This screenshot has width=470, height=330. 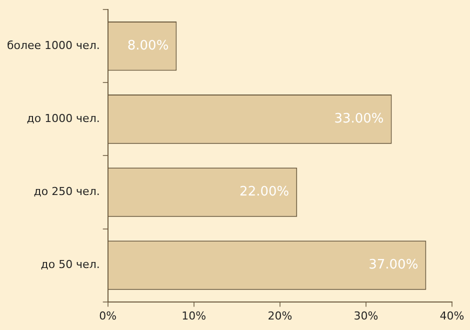 I want to click on data-label: 33.00%, so click(x=359, y=119).